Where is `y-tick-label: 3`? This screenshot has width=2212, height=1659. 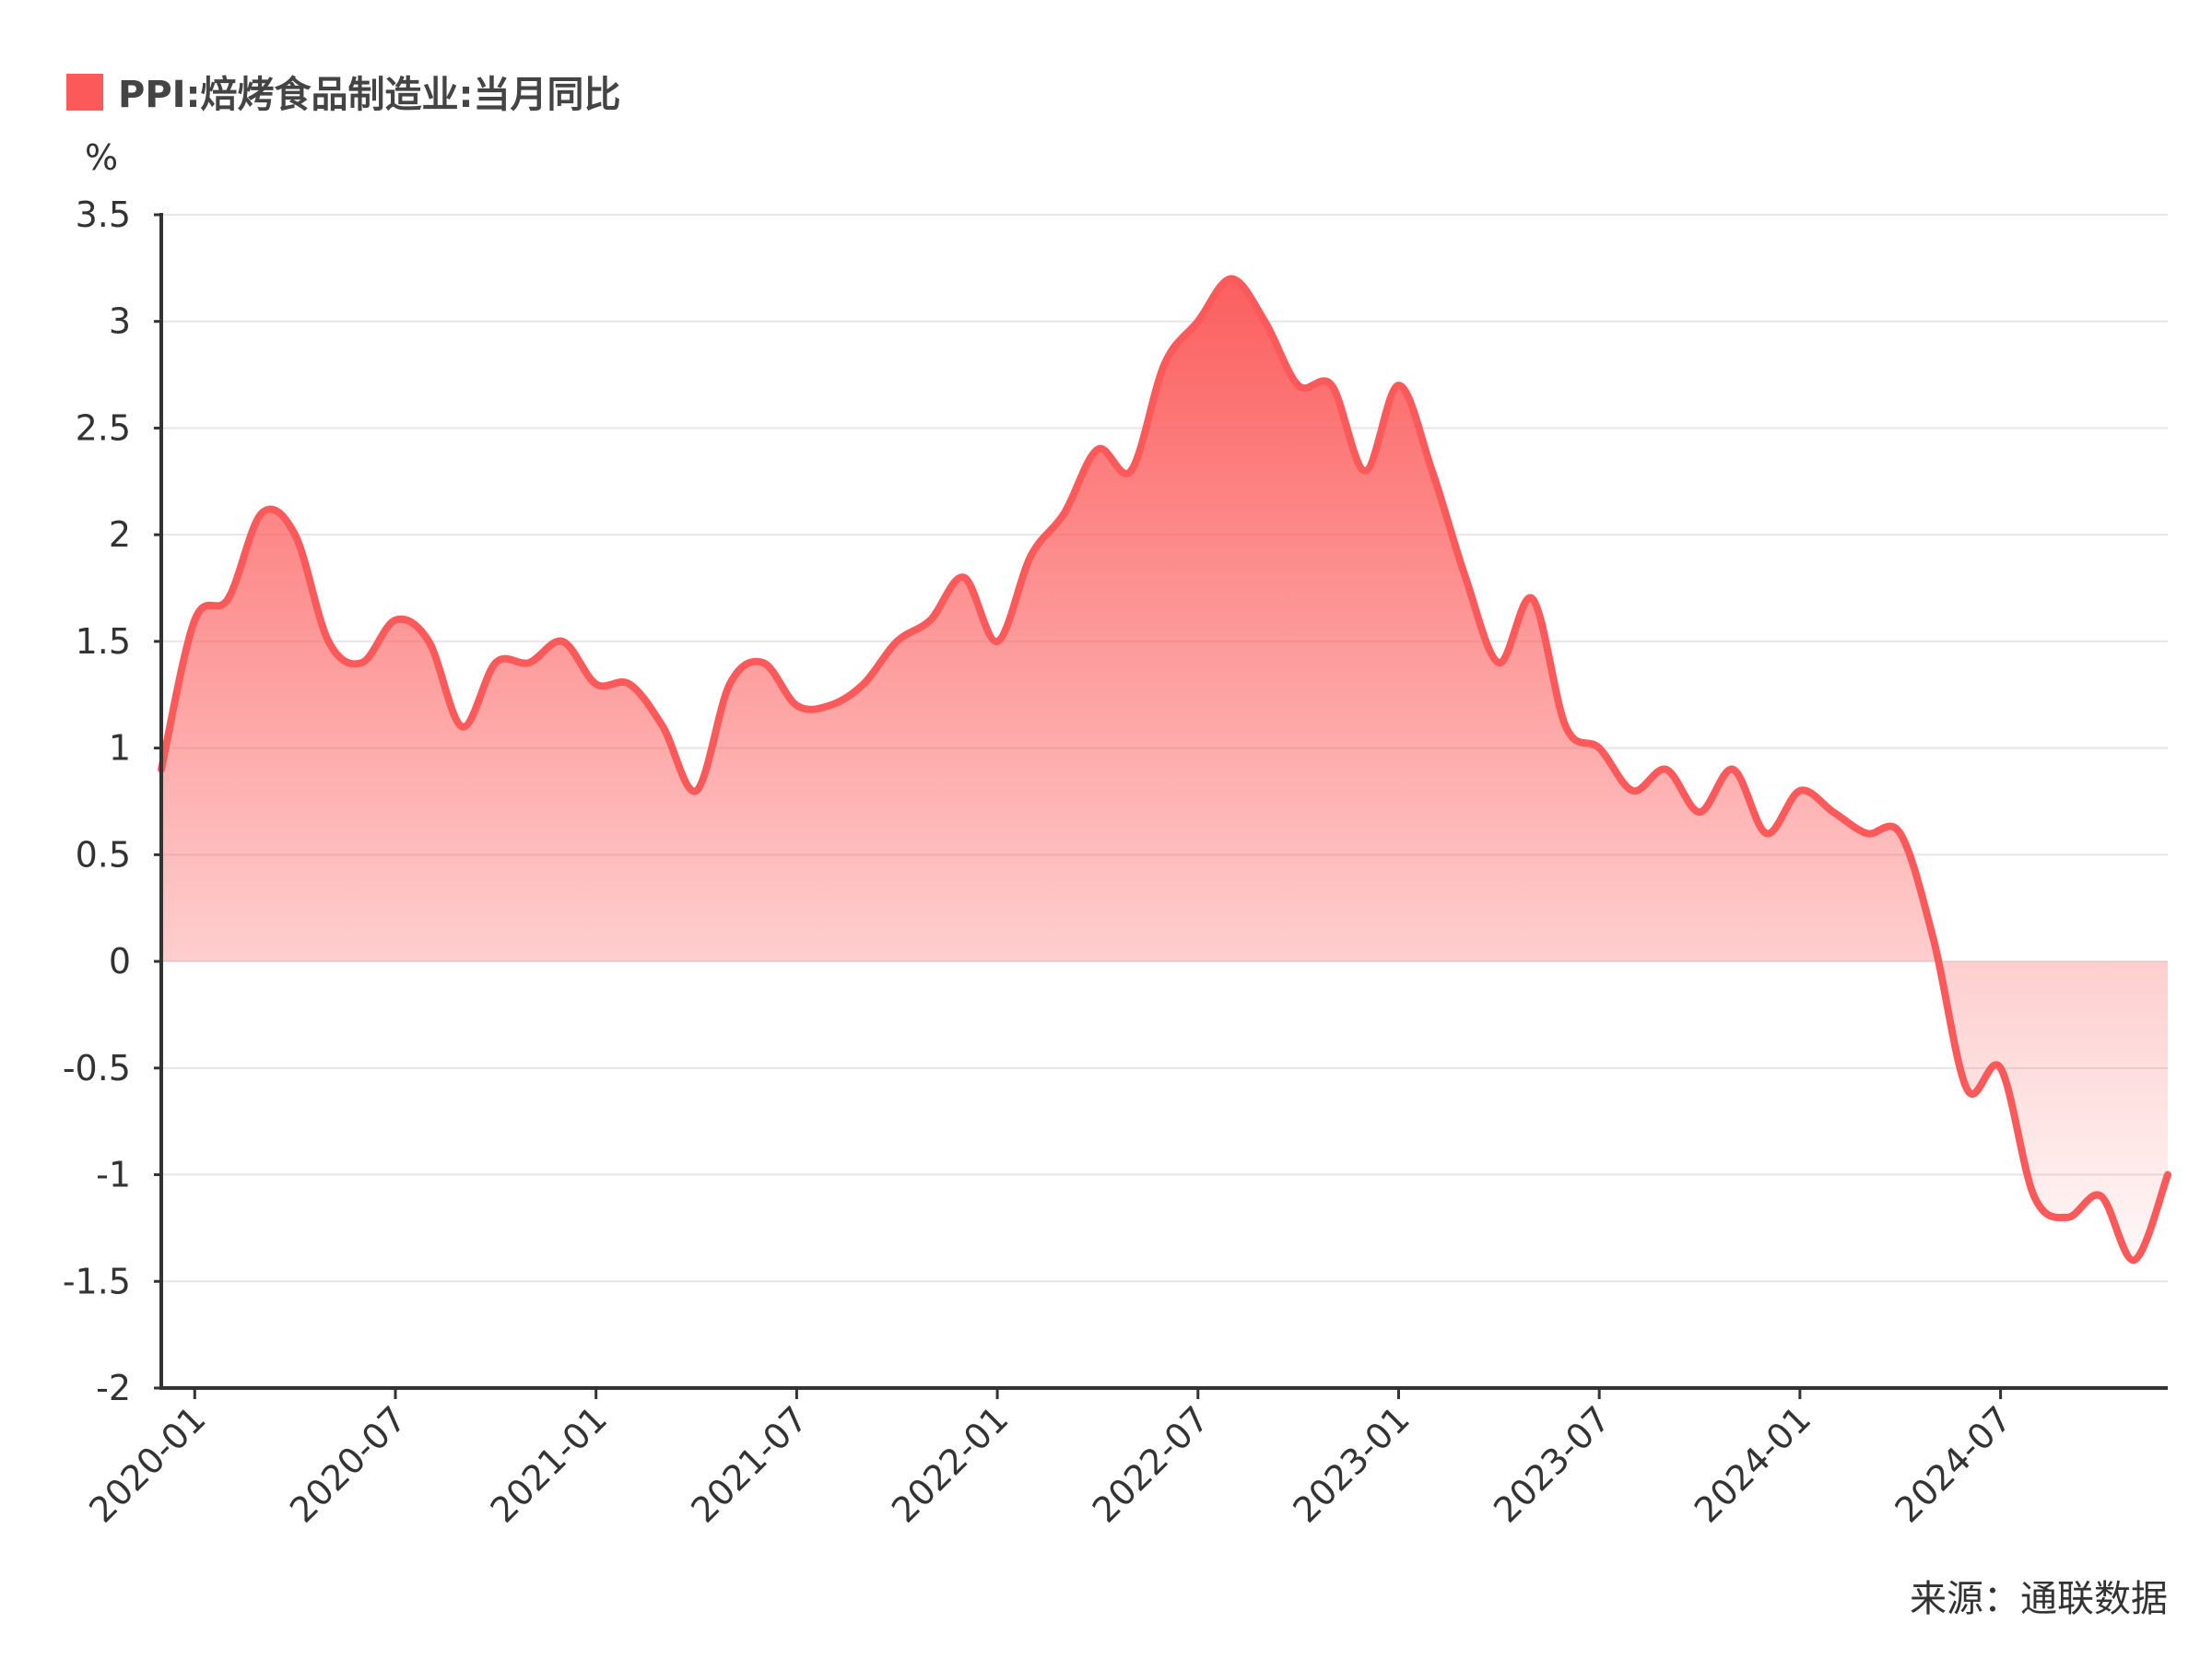
y-tick-label: 3 is located at coordinates (120, 321).